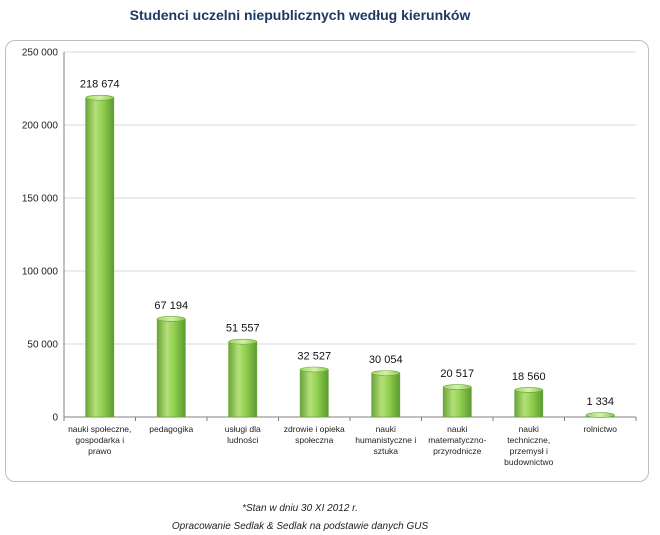 The image size is (660, 535). What do you see at coordinates (99, 440) in the screenshot?
I see `x-tick-label: nauki społeczne, gospodarka i prawo` at bounding box center [99, 440].